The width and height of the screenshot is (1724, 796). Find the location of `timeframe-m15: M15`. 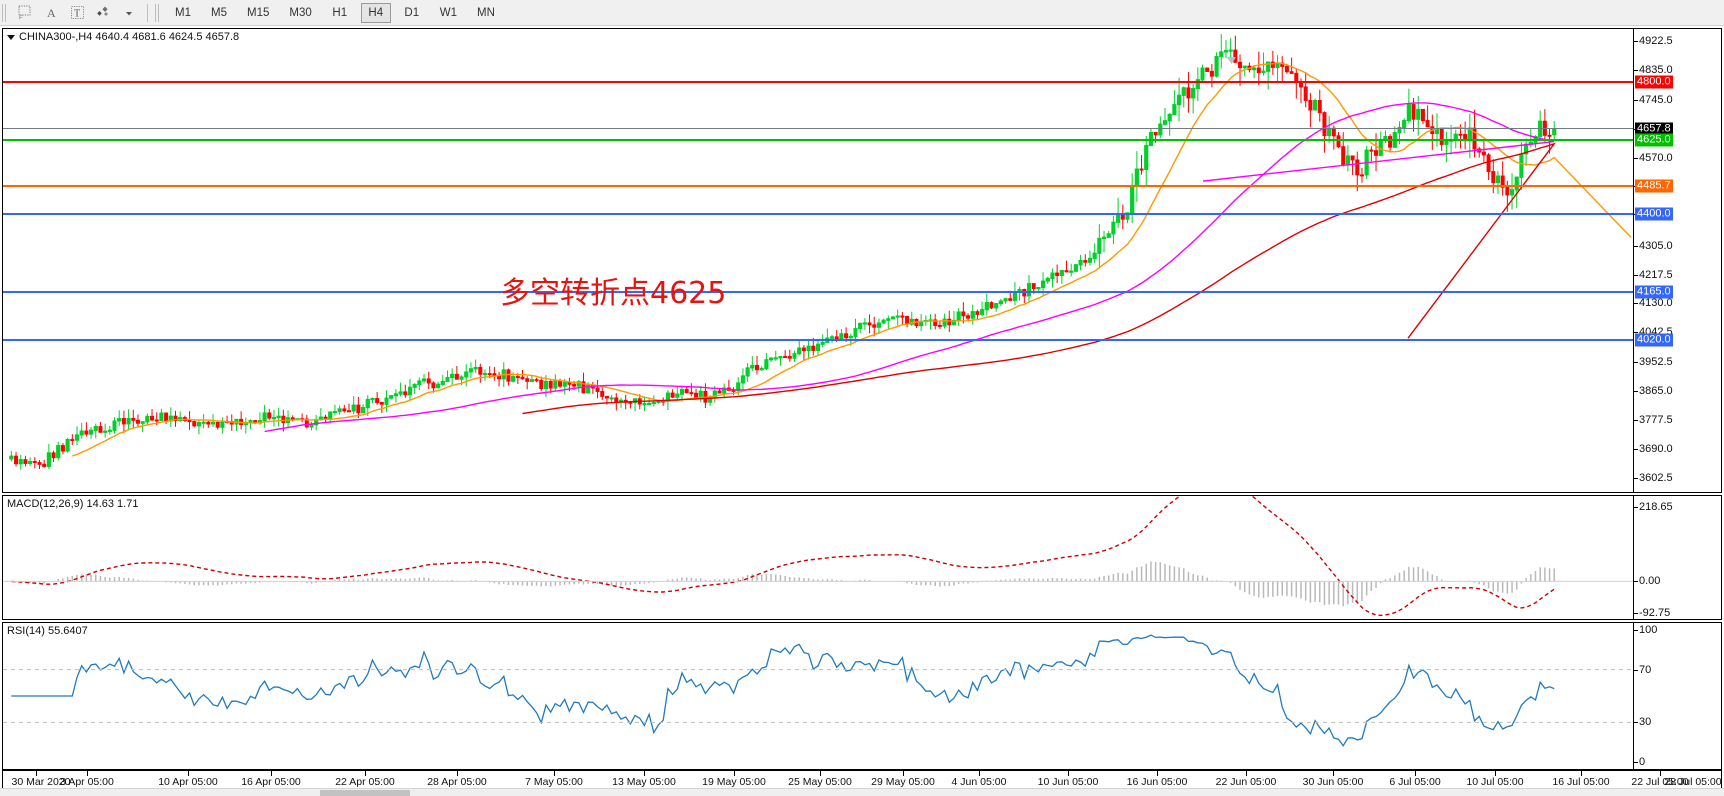

timeframe-m15: M15 is located at coordinates (258, 12).